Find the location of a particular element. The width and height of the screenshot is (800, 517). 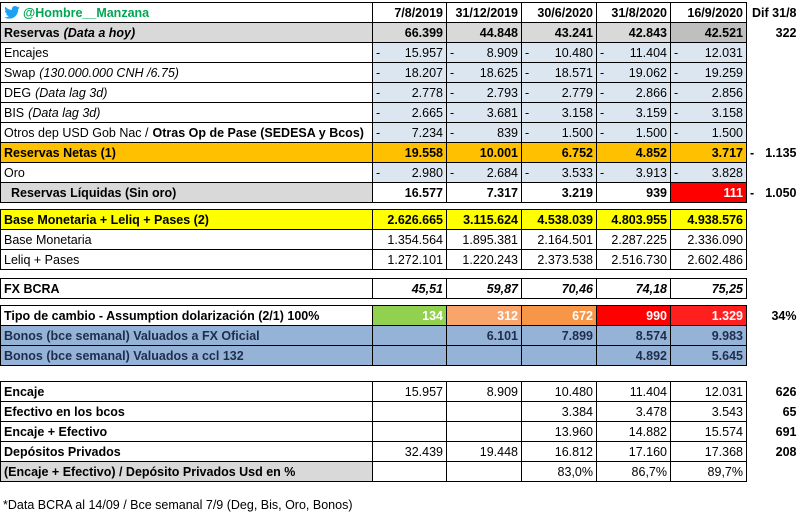

value-cell: - 3.913 is located at coordinates (633, 172).